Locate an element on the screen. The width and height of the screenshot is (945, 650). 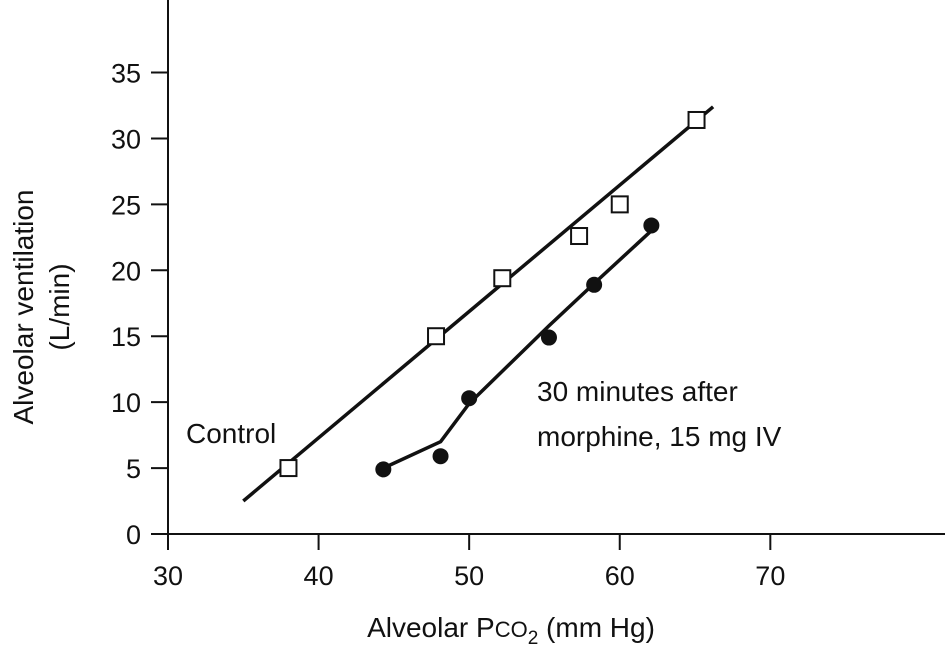
y-tick-label: 20 is located at coordinates (126, 271).